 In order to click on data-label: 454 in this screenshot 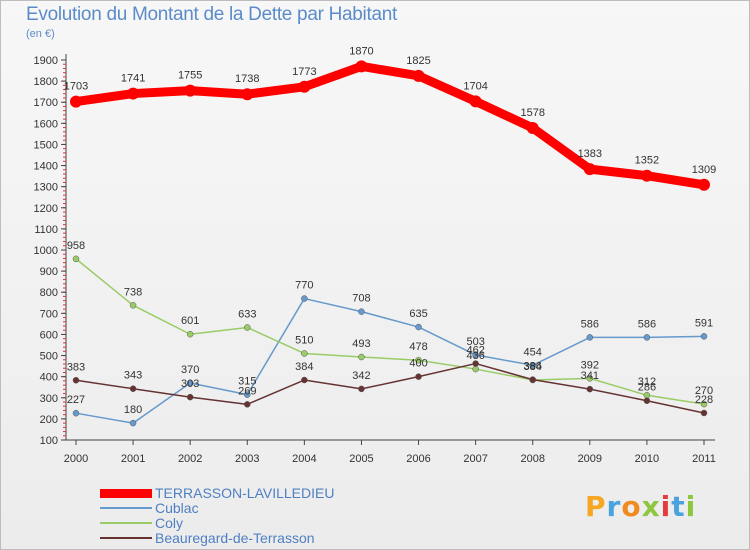, I will do `click(533, 352)`.